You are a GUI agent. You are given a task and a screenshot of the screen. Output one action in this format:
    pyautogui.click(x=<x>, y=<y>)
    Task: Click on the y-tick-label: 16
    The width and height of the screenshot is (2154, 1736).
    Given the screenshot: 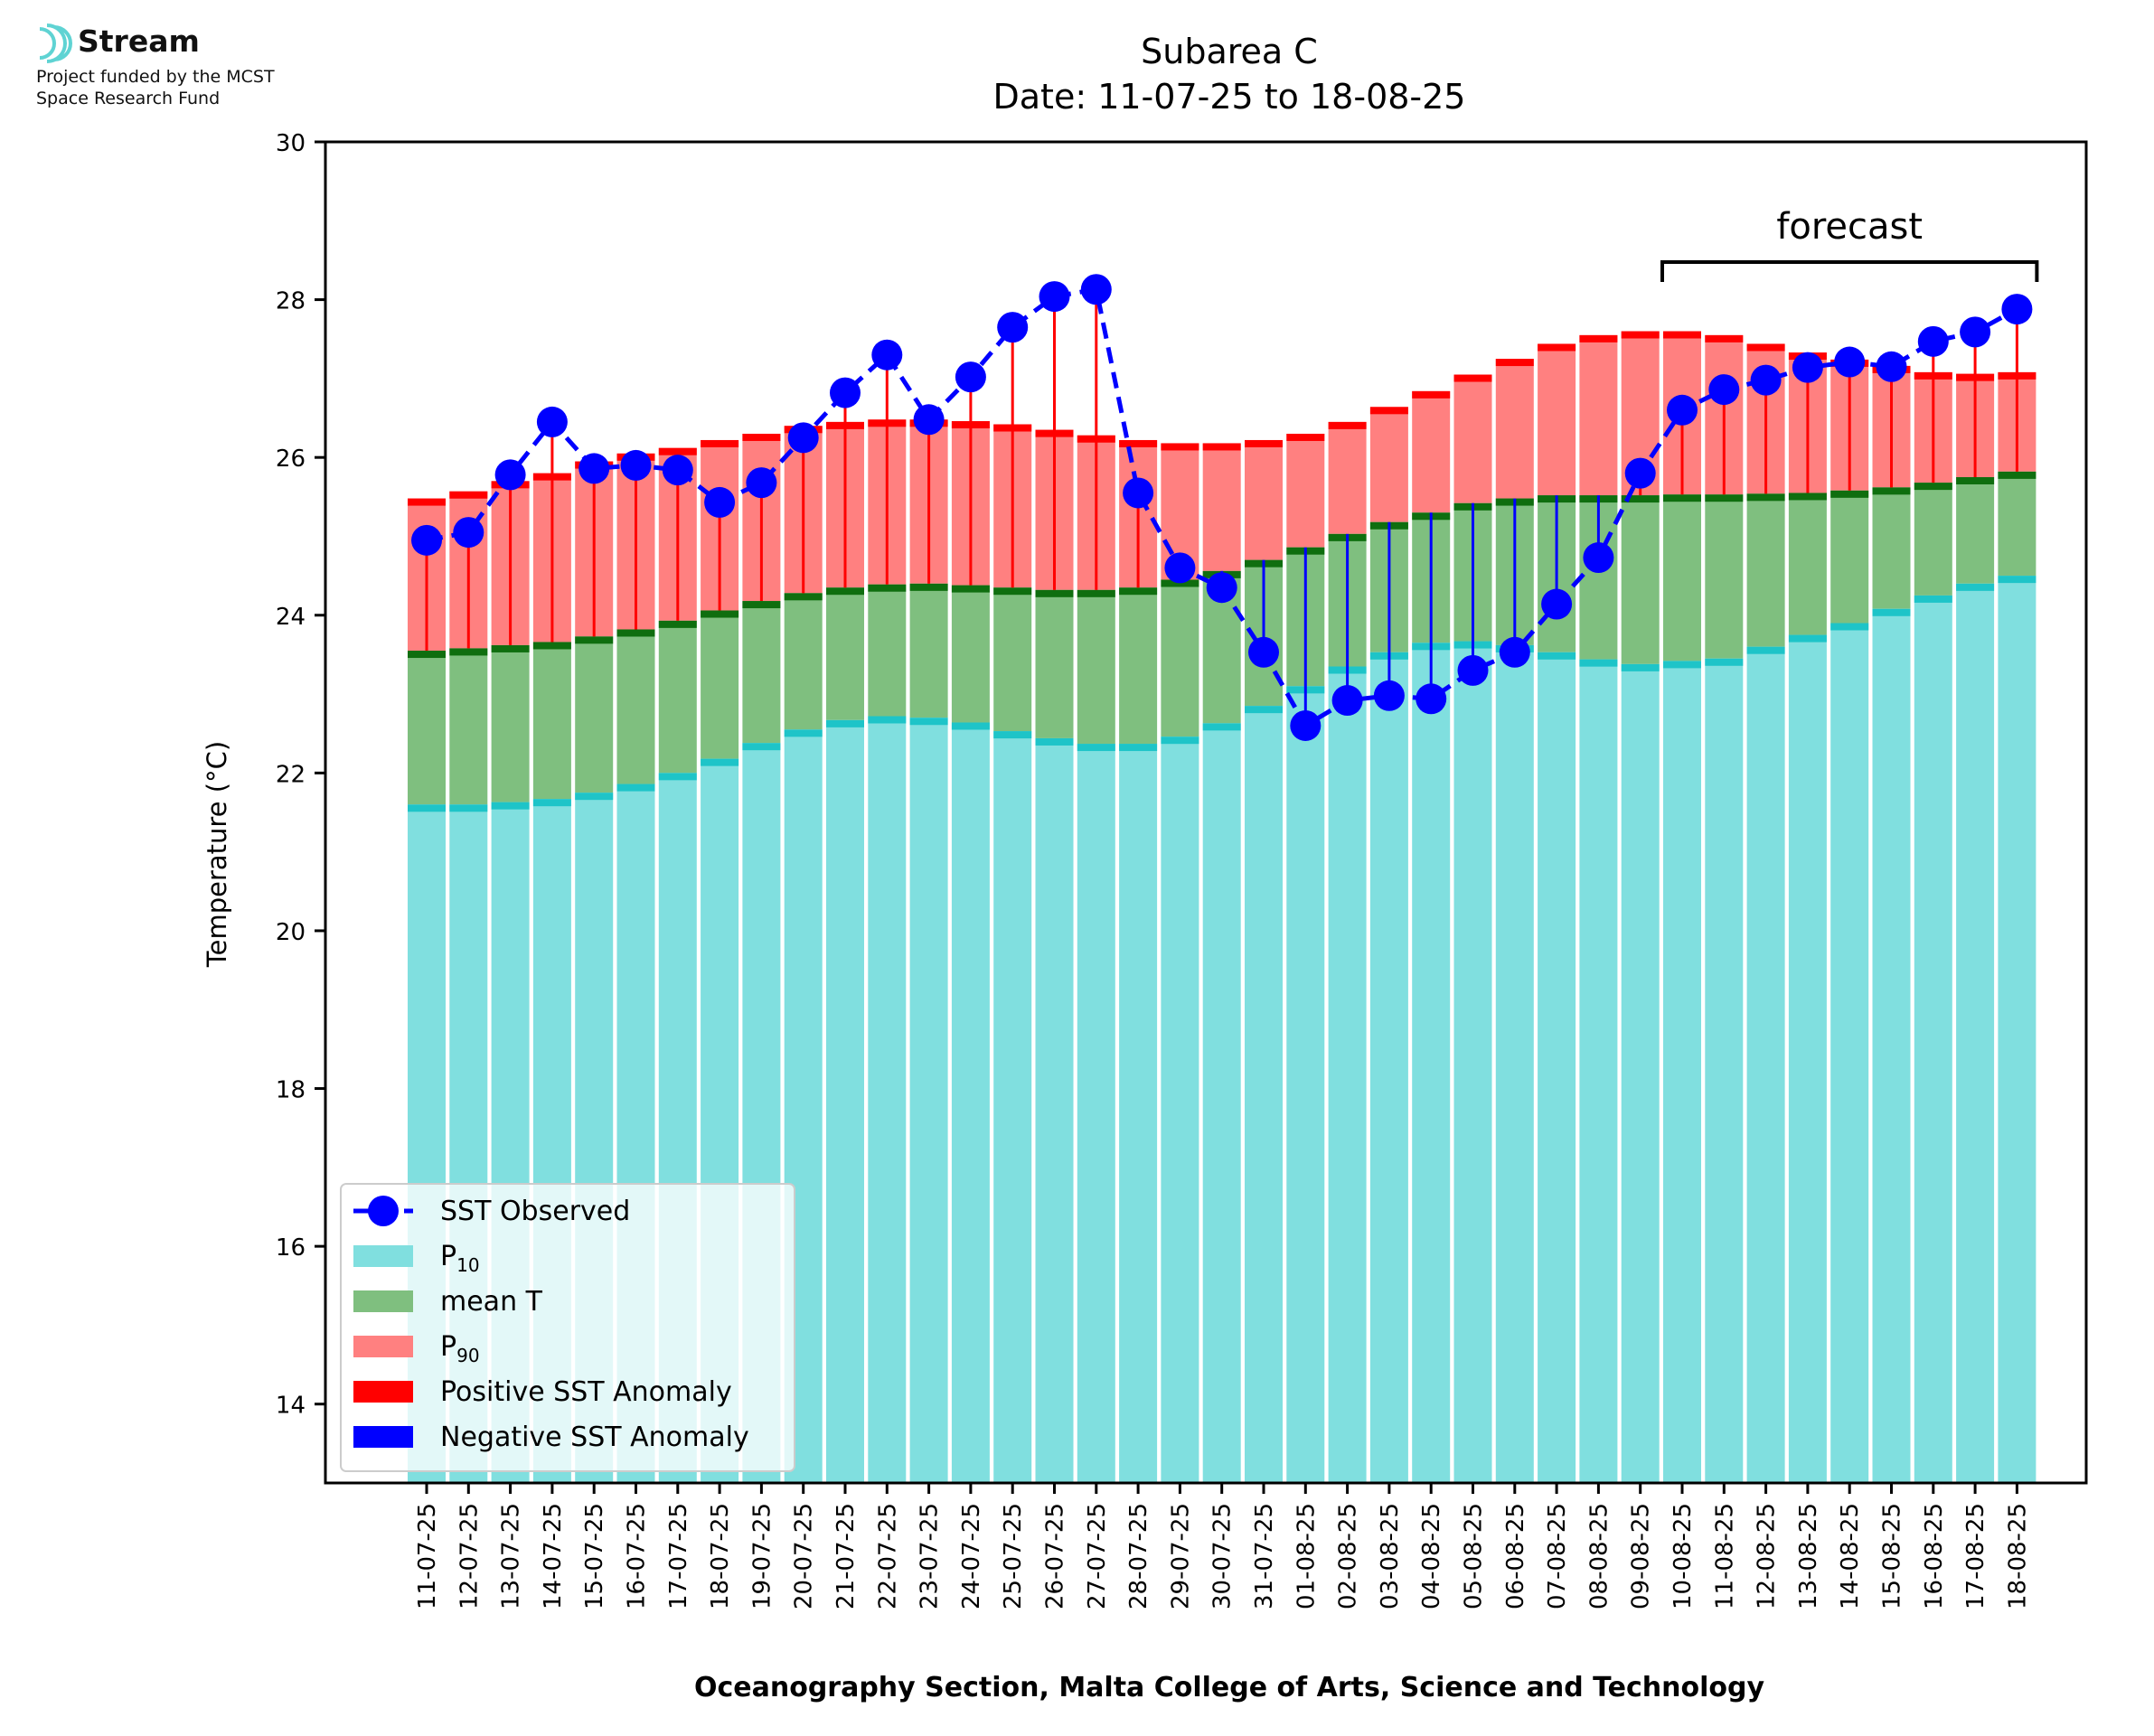 What is the action you would take?
    pyautogui.click(x=291, y=1248)
    